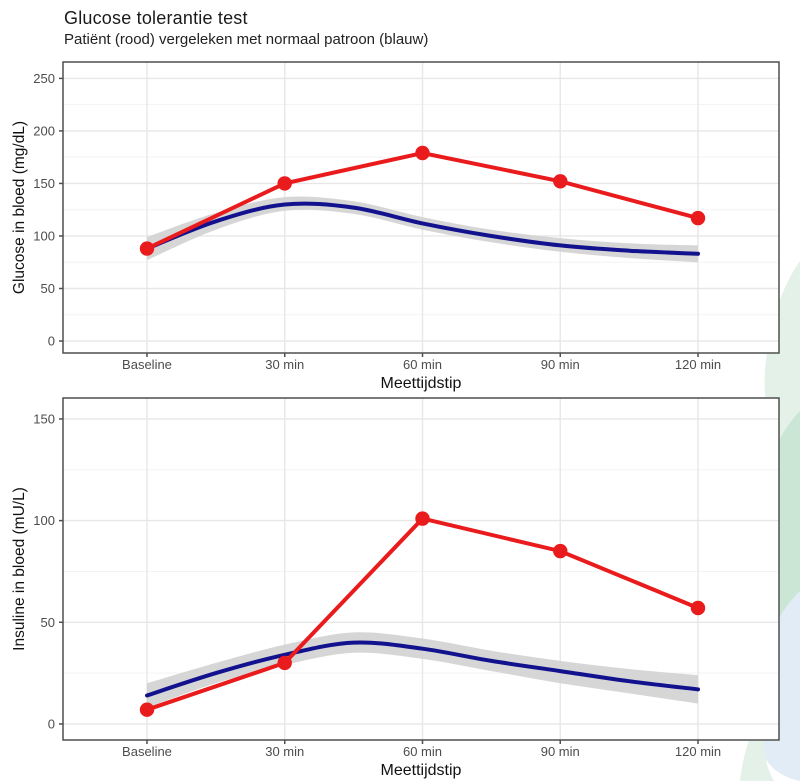  What do you see at coordinates (44, 130) in the screenshot?
I see `y-tick-label: 200` at bounding box center [44, 130].